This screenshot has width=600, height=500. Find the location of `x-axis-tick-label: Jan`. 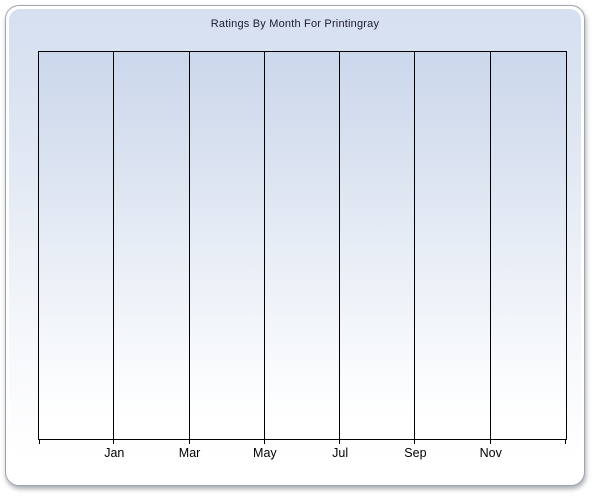

x-axis-tick-label: Jan is located at coordinates (114, 453).